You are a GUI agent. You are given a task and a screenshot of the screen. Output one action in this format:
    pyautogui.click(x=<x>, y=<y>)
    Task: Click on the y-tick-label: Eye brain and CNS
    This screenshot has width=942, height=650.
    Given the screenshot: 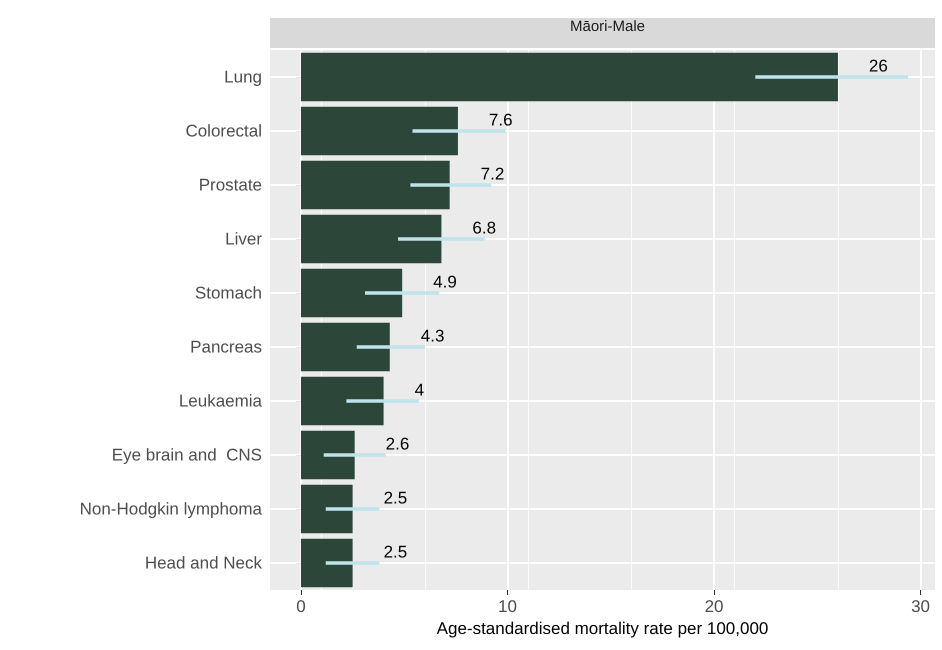 What is the action you would take?
    pyautogui.click(x=187, y=455)
    